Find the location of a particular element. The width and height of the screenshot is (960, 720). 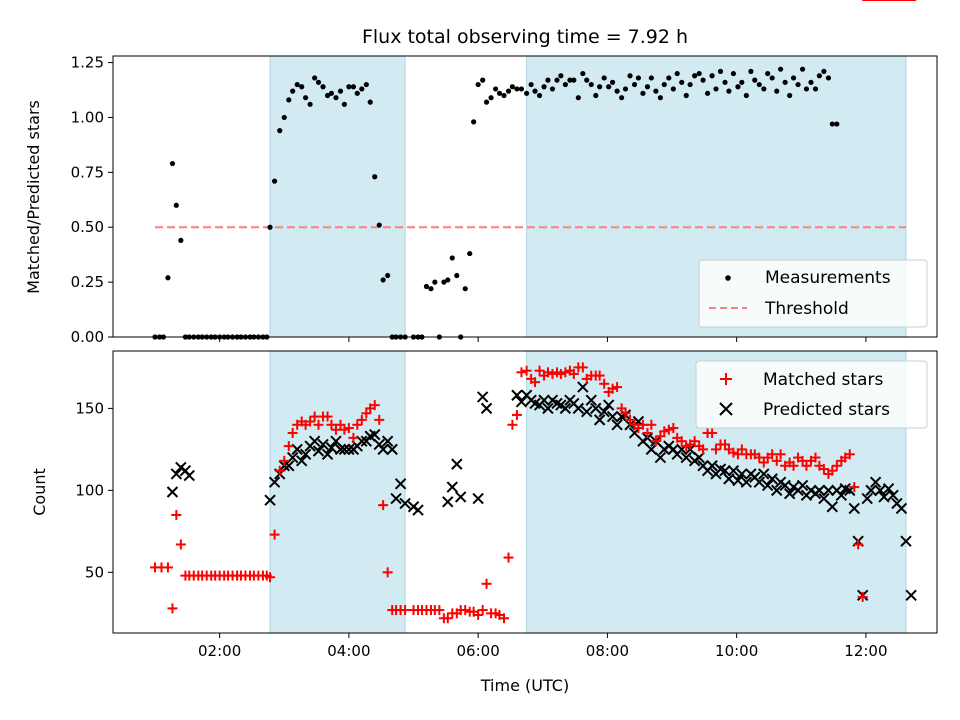

bottom-y-tick-label: 100 is located at coordinates (89, 490).